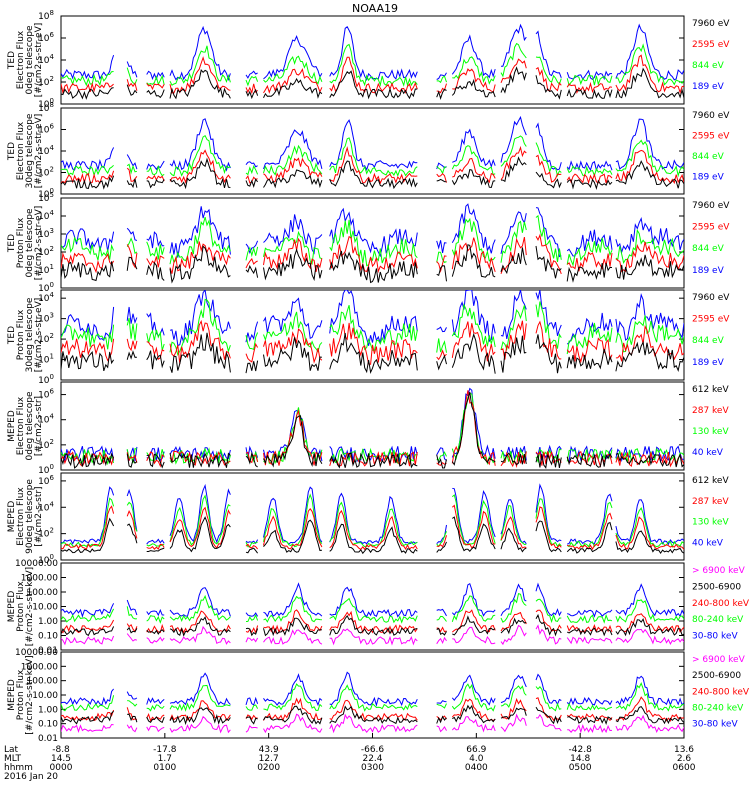  Describe the element at coordinates (61, 768) in the screenshot. I see `x-tick-label: 0000` at that location.